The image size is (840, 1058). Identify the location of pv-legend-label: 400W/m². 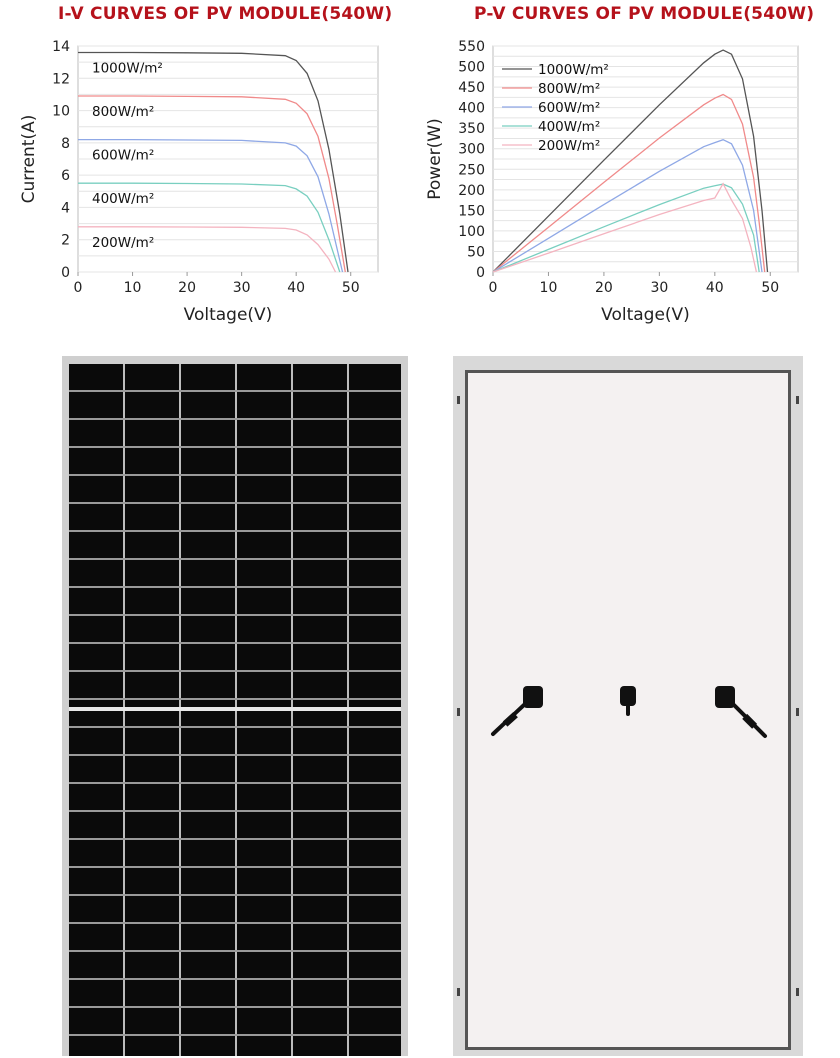
(569, 127).